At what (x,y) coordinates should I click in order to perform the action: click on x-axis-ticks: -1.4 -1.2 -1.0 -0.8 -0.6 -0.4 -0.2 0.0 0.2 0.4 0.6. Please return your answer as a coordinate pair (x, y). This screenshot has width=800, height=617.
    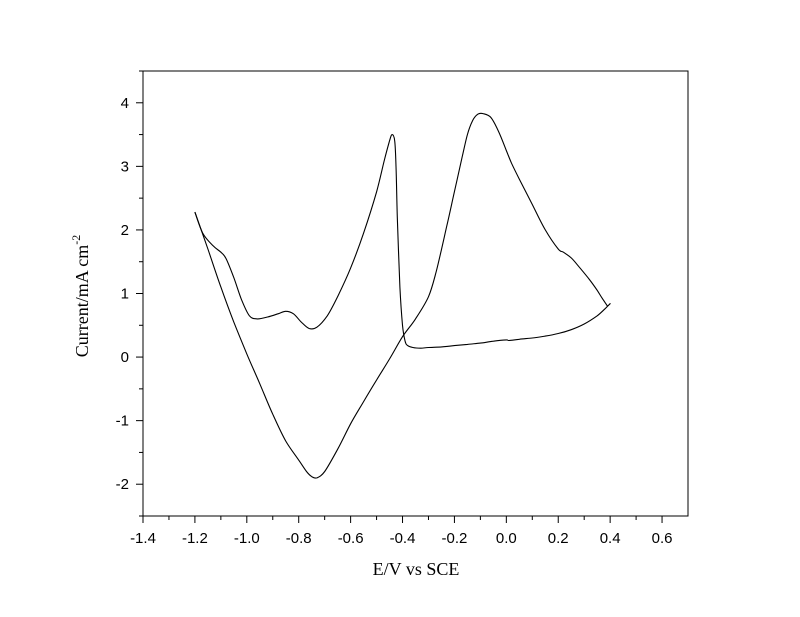
    Looking at the image, I should click on (401, 531).